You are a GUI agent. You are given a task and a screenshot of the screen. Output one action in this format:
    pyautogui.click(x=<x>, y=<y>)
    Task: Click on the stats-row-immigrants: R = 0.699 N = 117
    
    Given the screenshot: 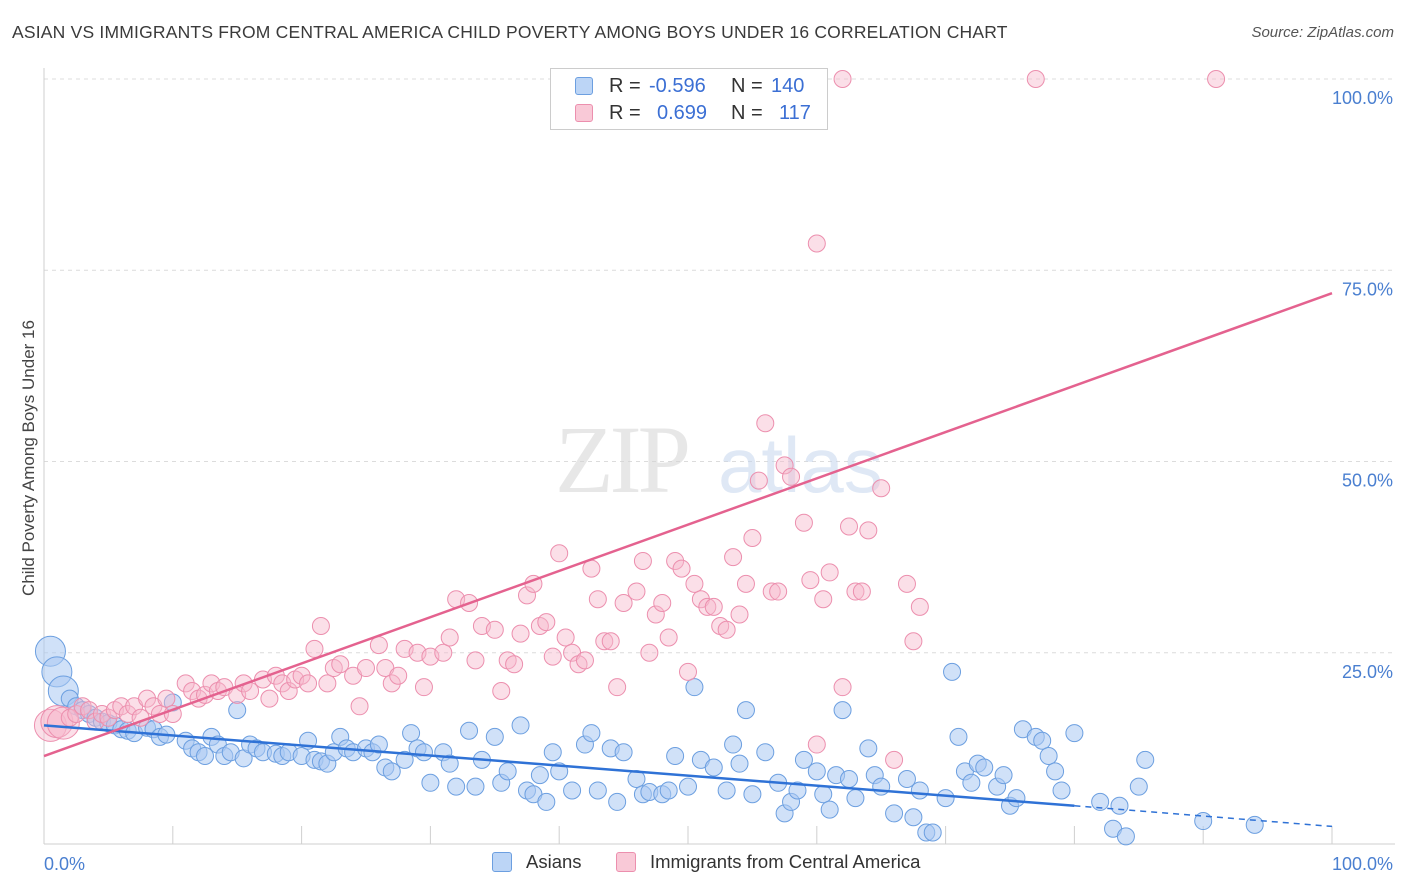 What is the action you would take?
    pyautogui.click(x=693, y=113)
    